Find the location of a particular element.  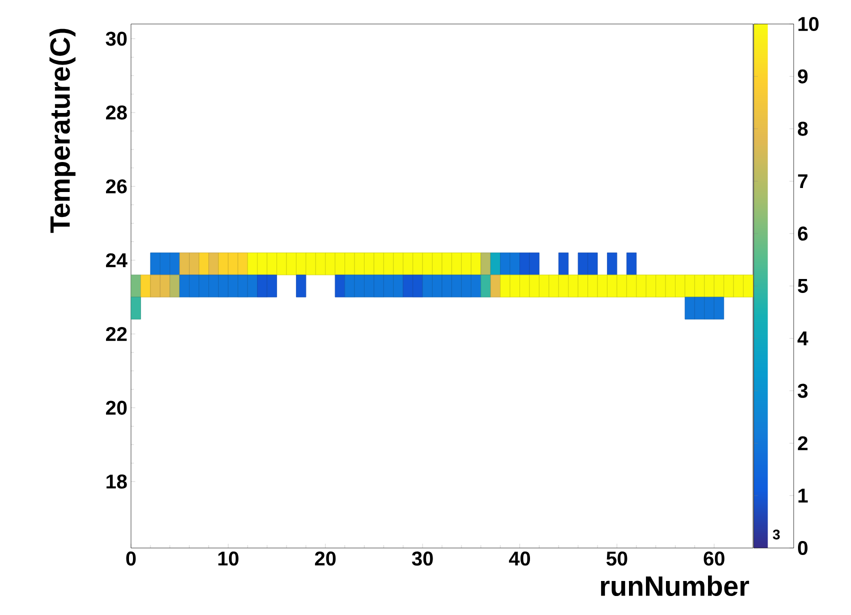

x-tick-label: 60 is located at coordinates (714, 559).